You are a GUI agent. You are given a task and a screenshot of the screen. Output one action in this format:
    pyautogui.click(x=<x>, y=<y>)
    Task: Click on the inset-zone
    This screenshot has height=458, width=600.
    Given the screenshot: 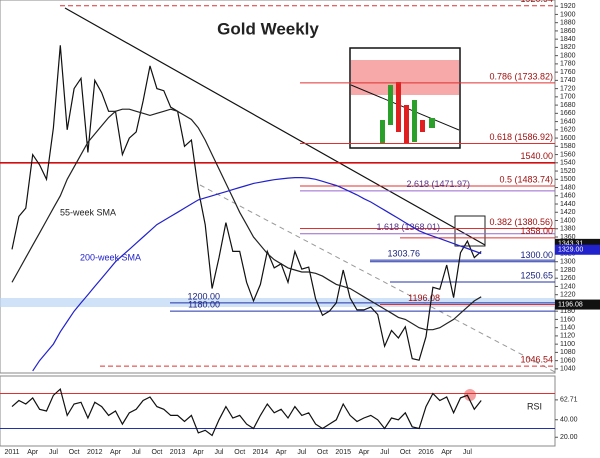 What is the action you would take?
    pyautogui.click(x=405, y=77)
    